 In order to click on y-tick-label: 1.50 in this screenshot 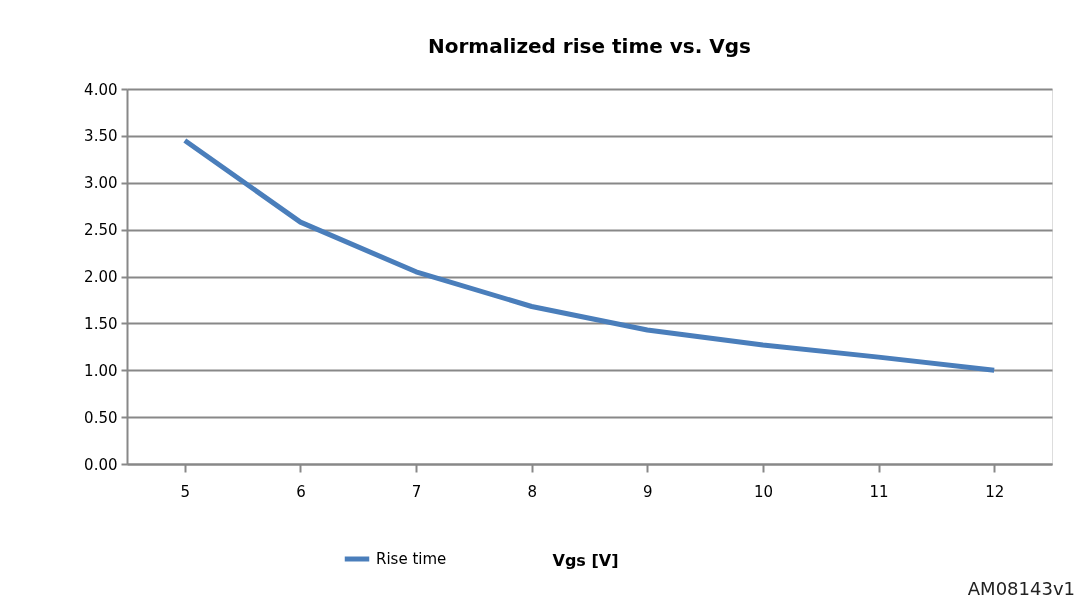, I will do `click(101, 323)`.